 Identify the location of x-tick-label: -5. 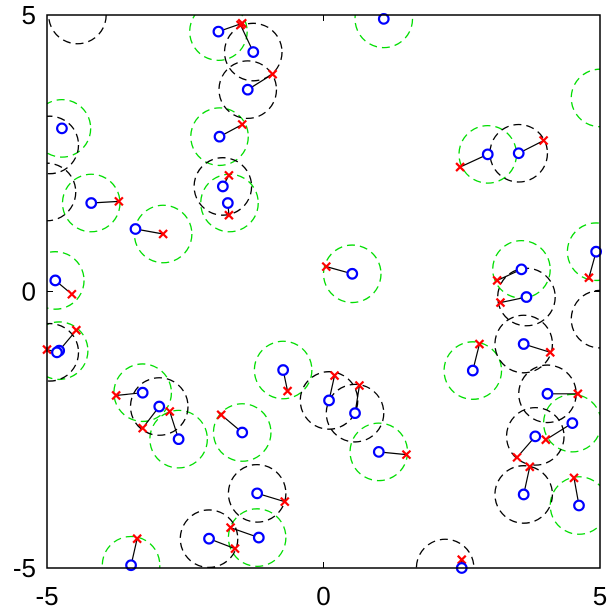
(46, 596).